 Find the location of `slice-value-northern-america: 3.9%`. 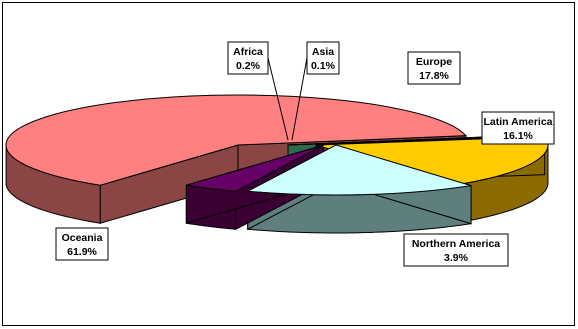

slice-value-northern-america: 3.9% is located at coordinates (456, 258).